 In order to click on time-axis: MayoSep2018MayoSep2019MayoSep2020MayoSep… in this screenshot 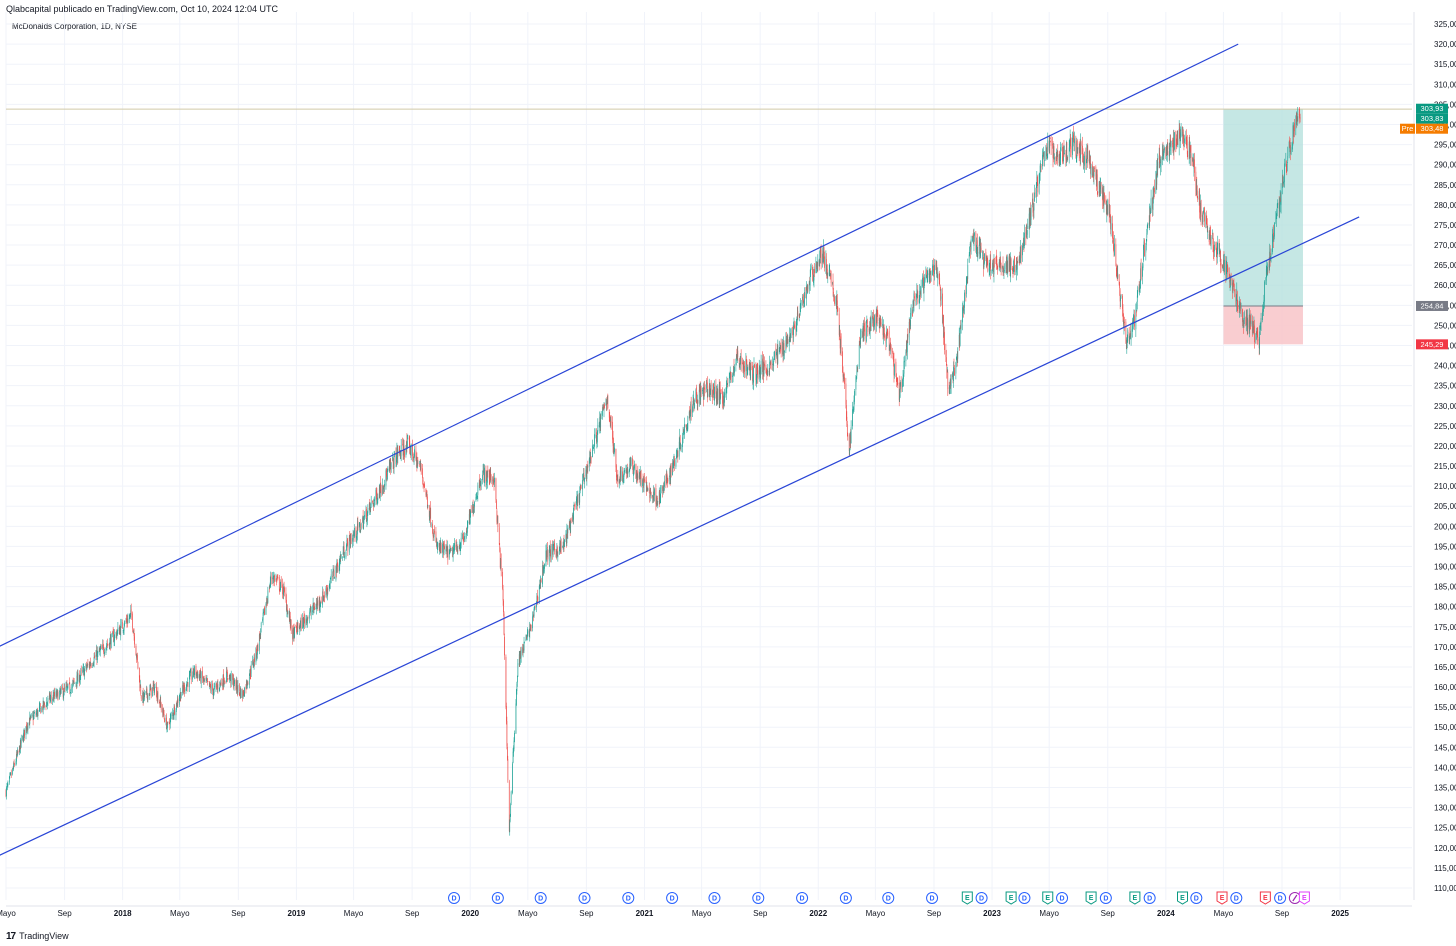, I will do `click(706, 911)`.